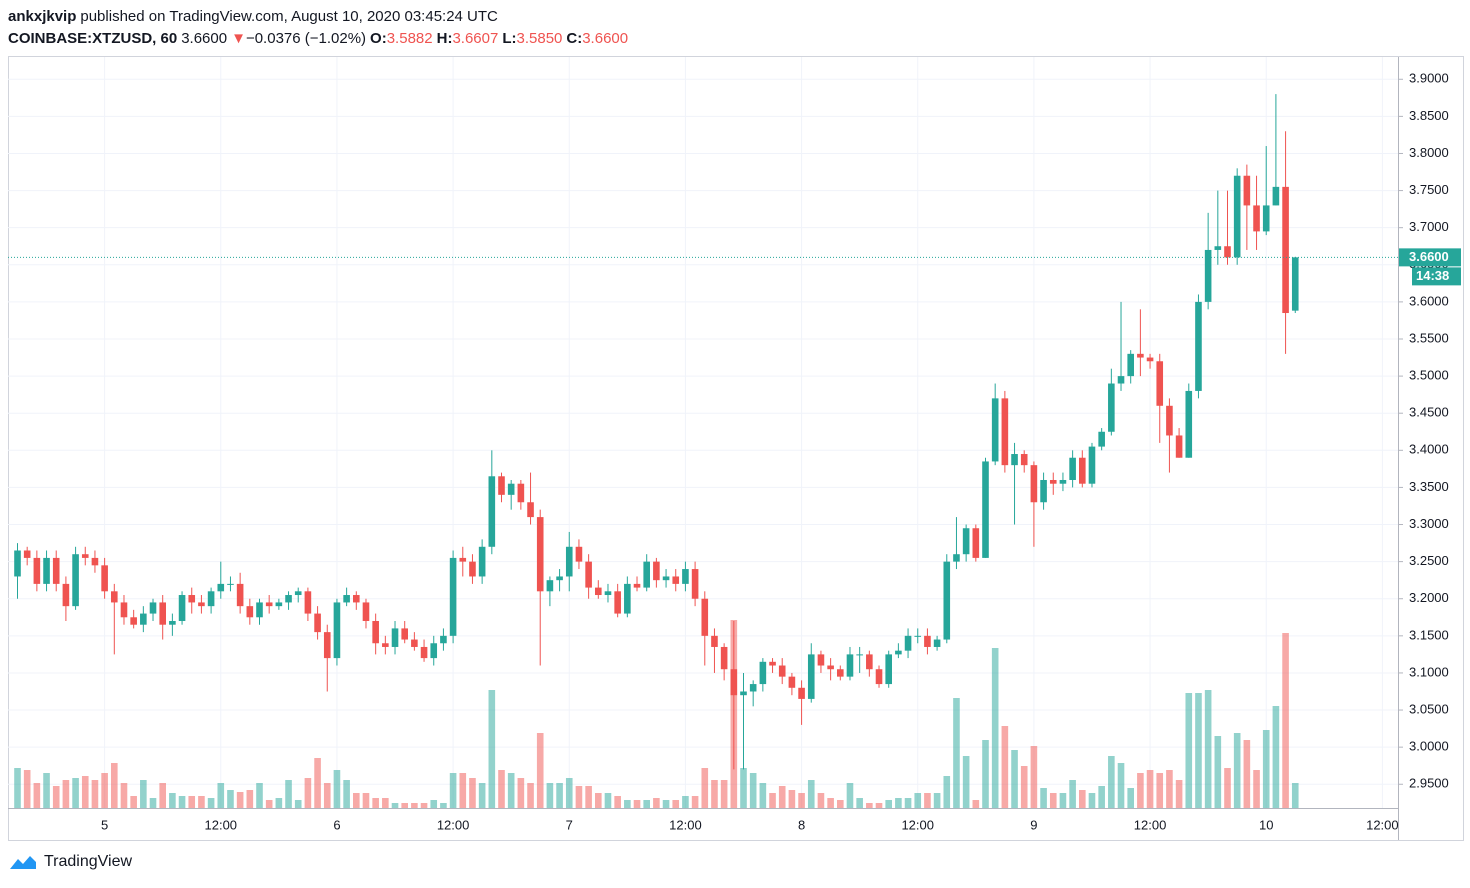 The height and width of the screenshot is (888, 1470). Describe the element at coordinates (409, 38) in the screenshot. I see `o-value: 3.5882` at that location.